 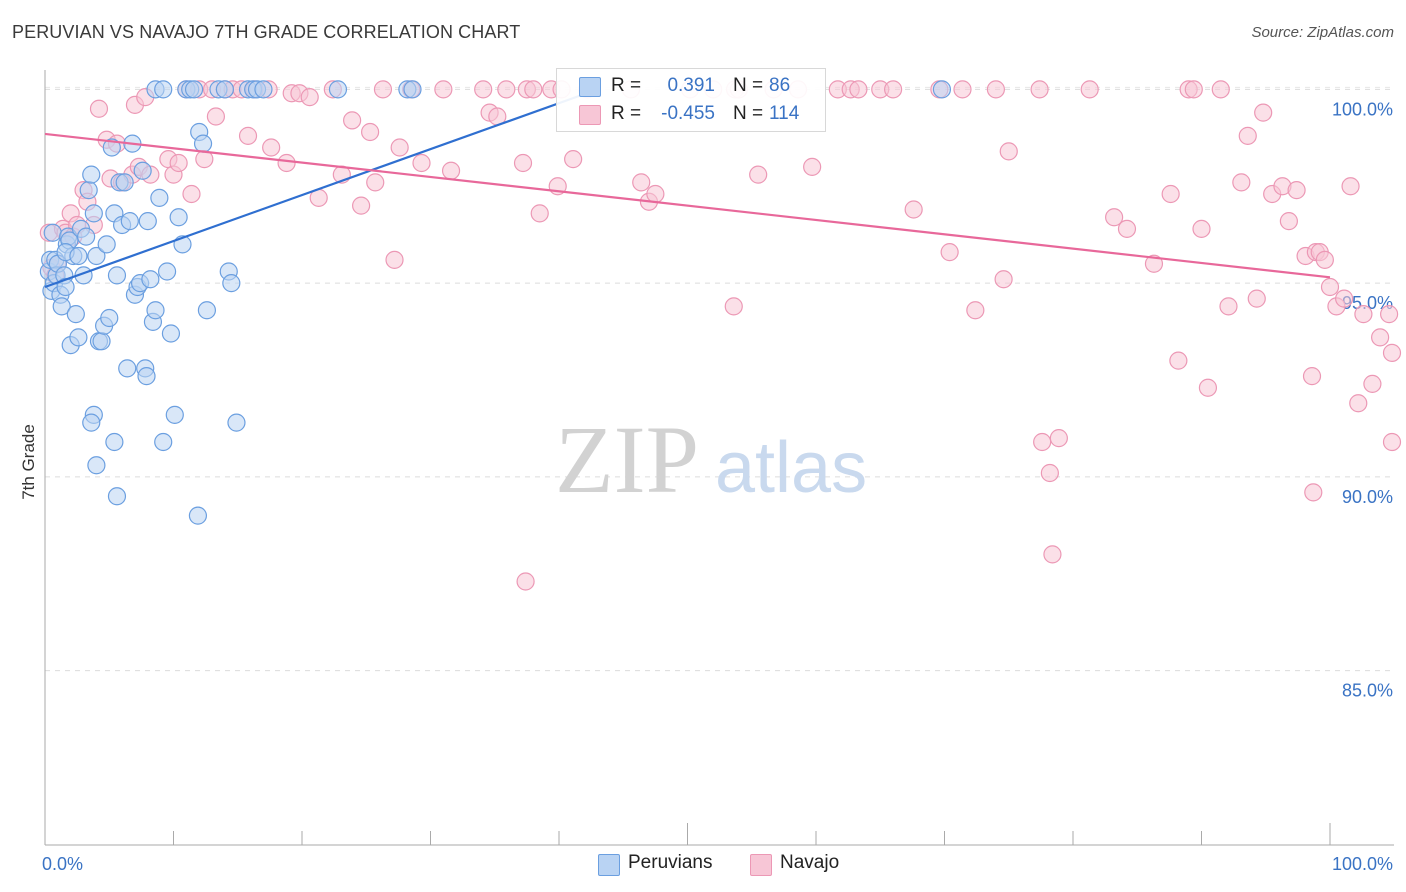 I want to click on legend-swatch-navajo, so click(x=590, y=115).